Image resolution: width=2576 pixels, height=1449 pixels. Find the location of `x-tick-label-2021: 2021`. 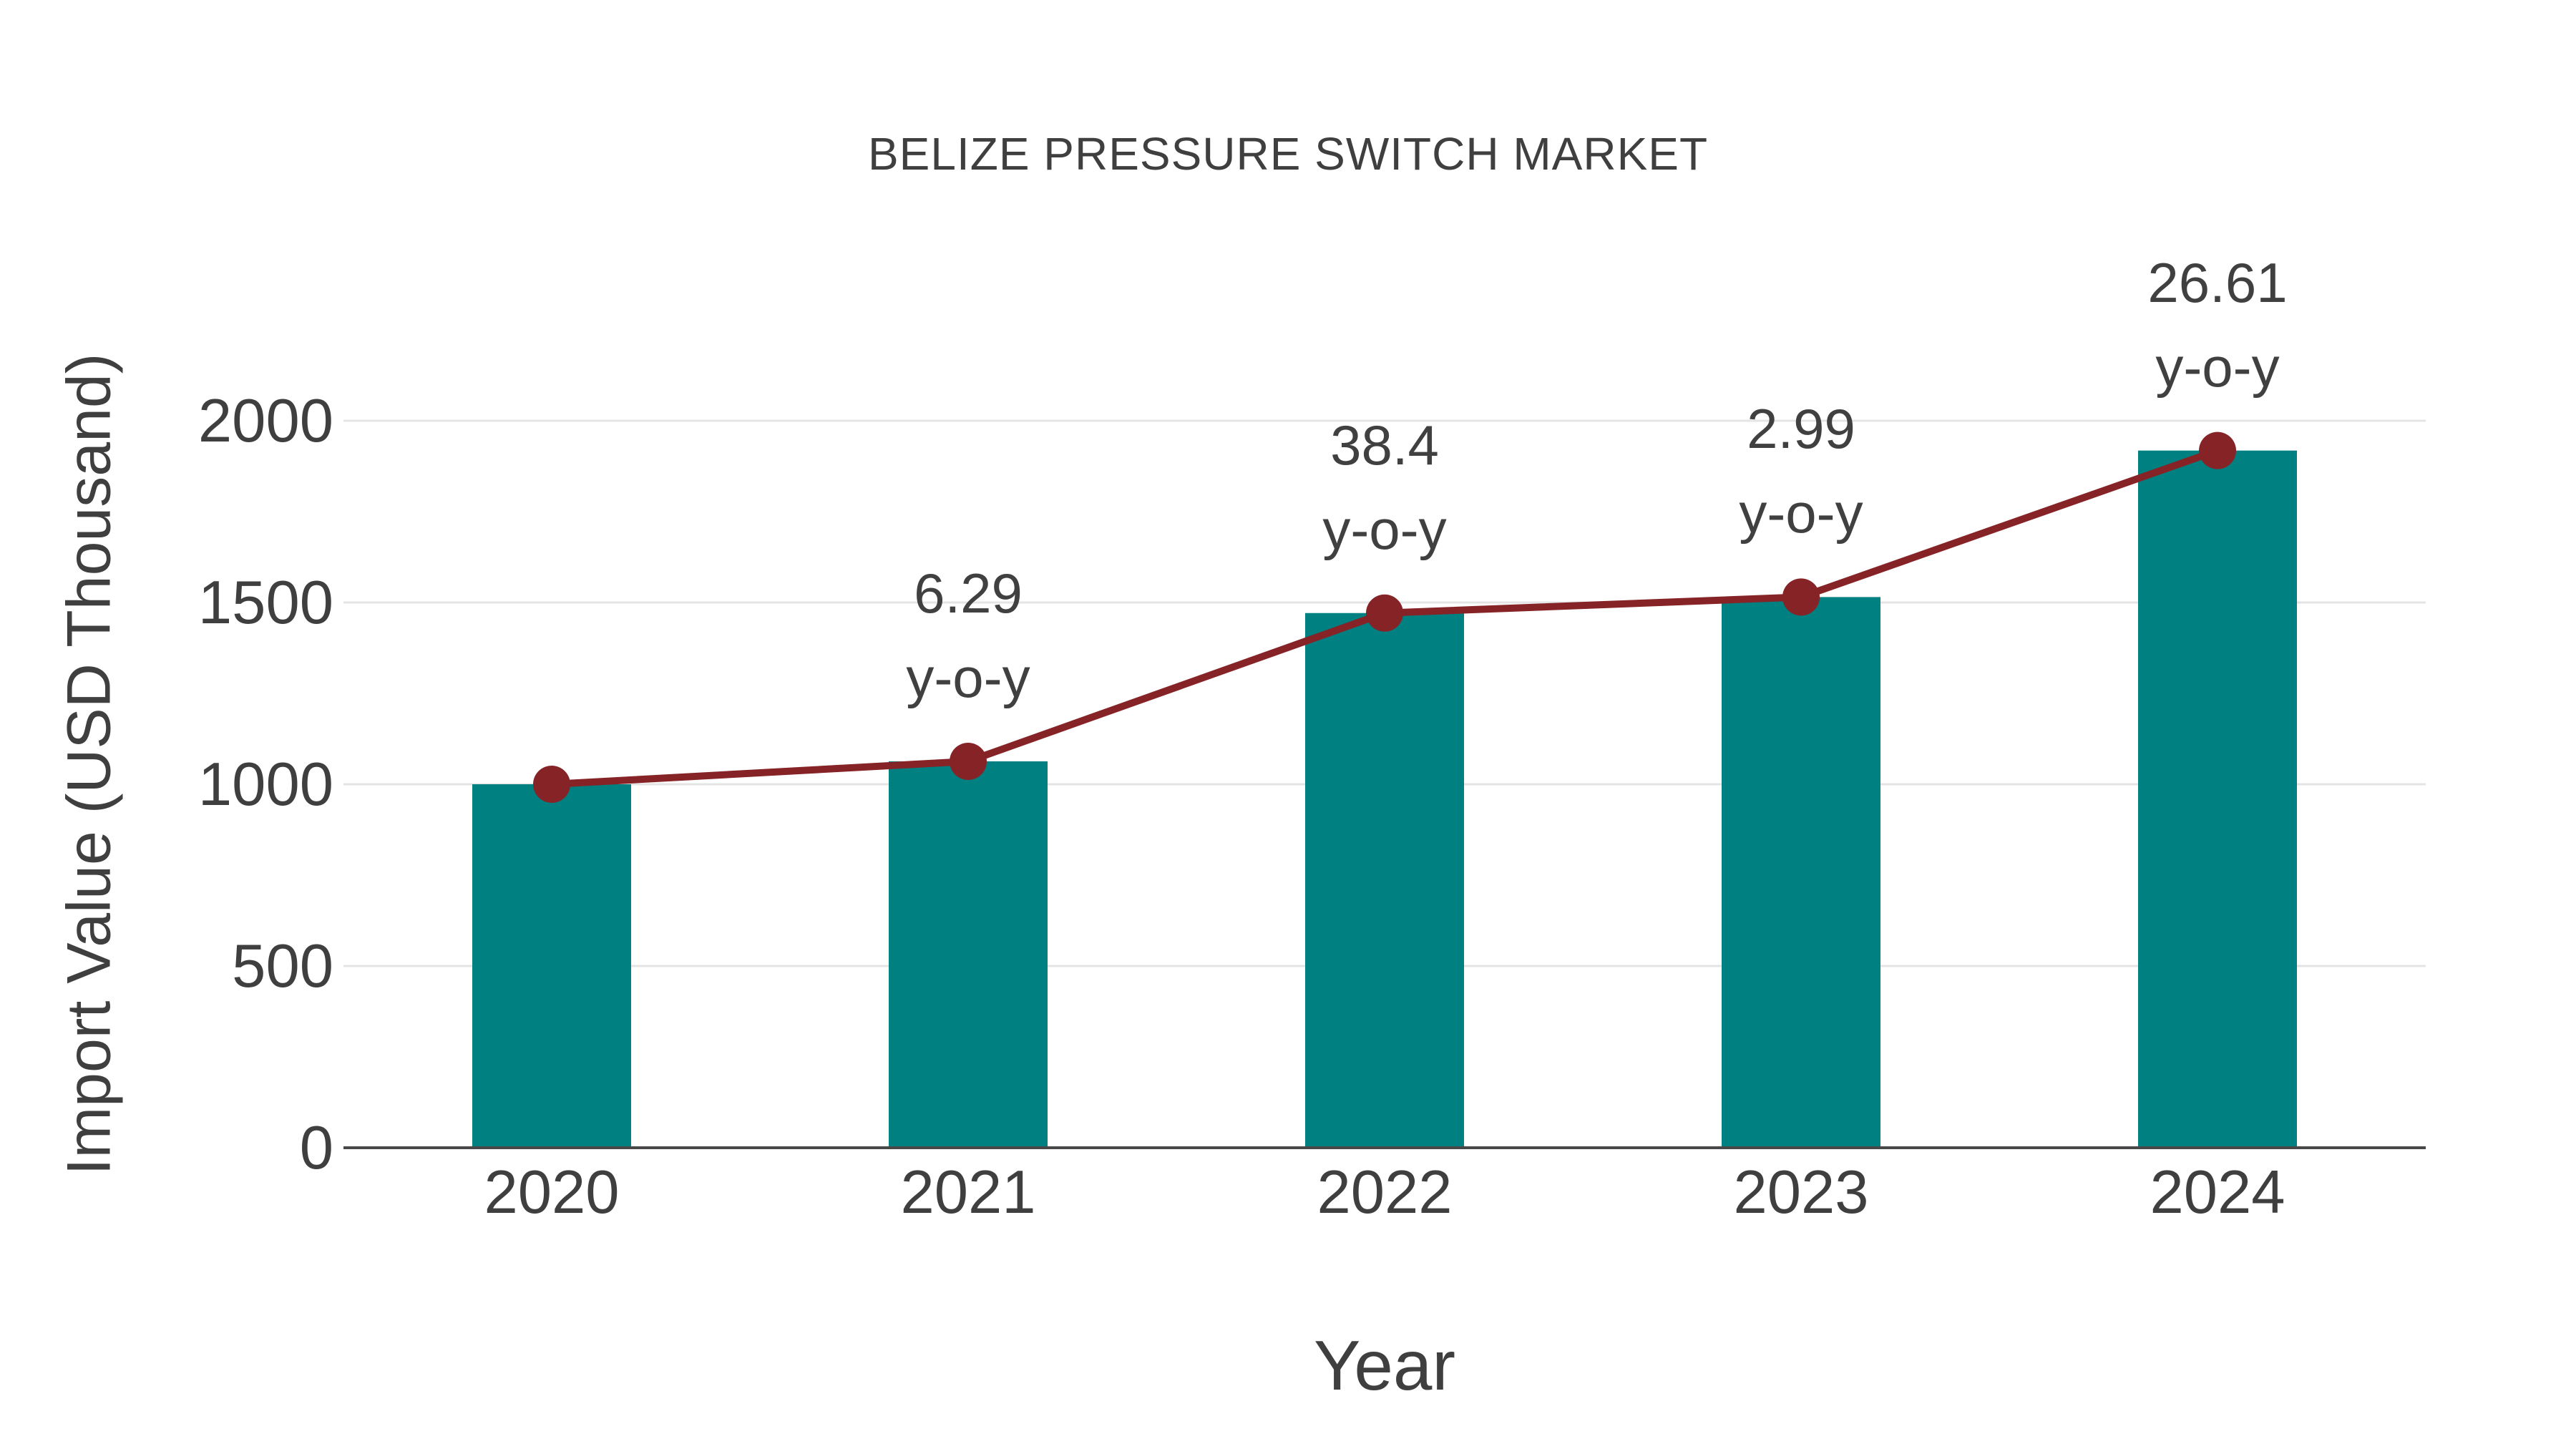

x-tick-label-2021: 2021 is located at coordinates (968, 1192).